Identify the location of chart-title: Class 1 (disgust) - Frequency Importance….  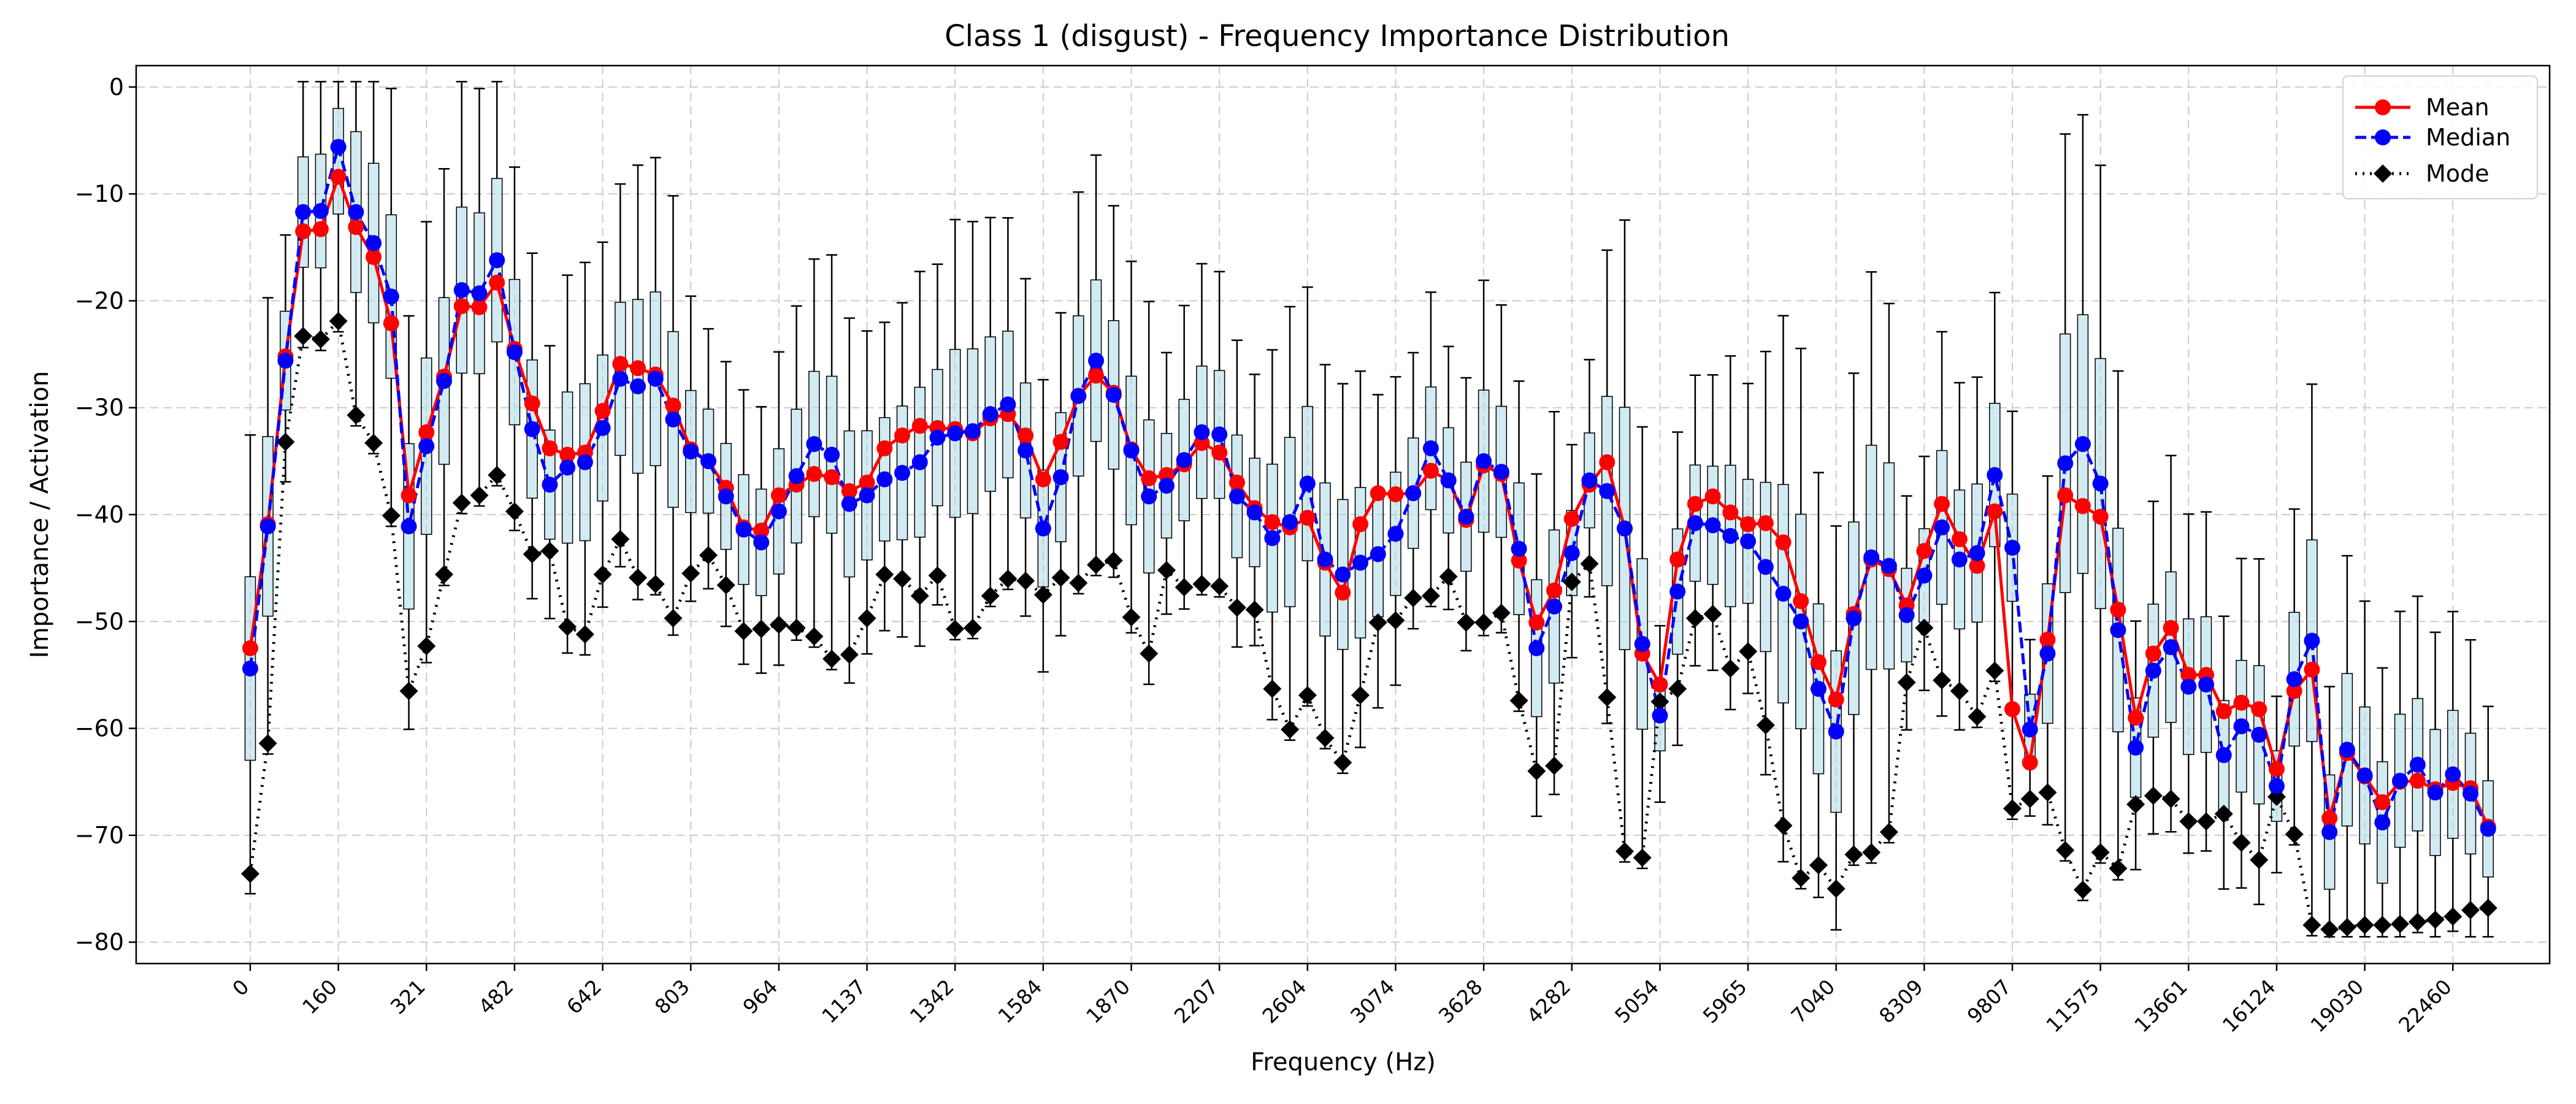
(1337, 36).